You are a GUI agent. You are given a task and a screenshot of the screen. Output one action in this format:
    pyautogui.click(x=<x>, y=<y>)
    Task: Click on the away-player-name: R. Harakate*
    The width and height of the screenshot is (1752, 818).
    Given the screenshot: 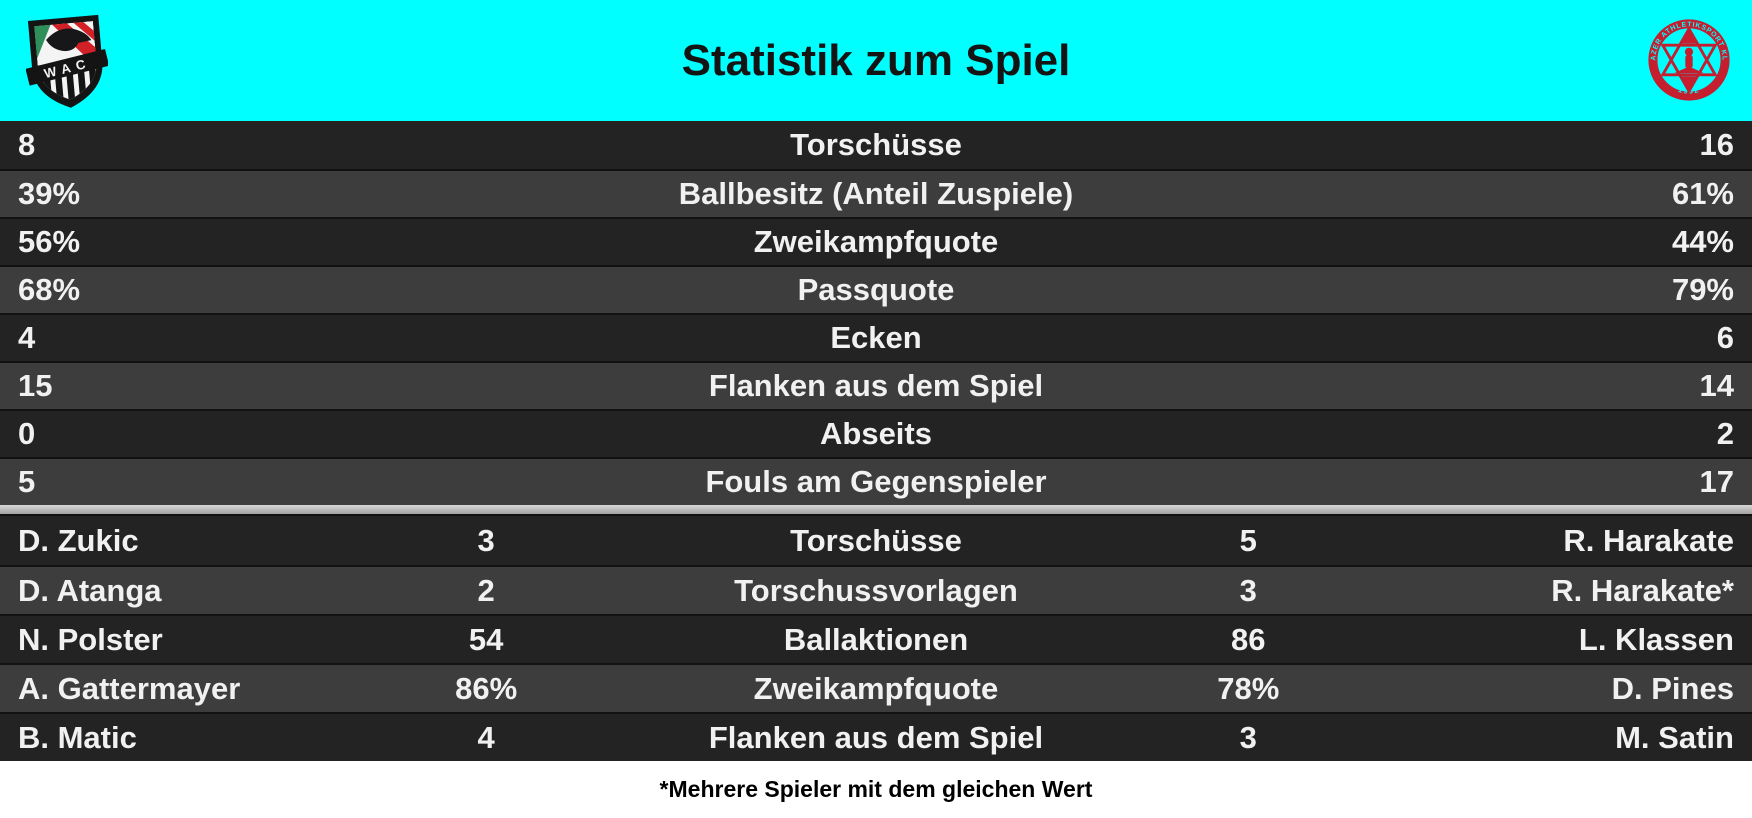 What is the action you would take?
    pyautogui.click(x=1642, y=590)
    